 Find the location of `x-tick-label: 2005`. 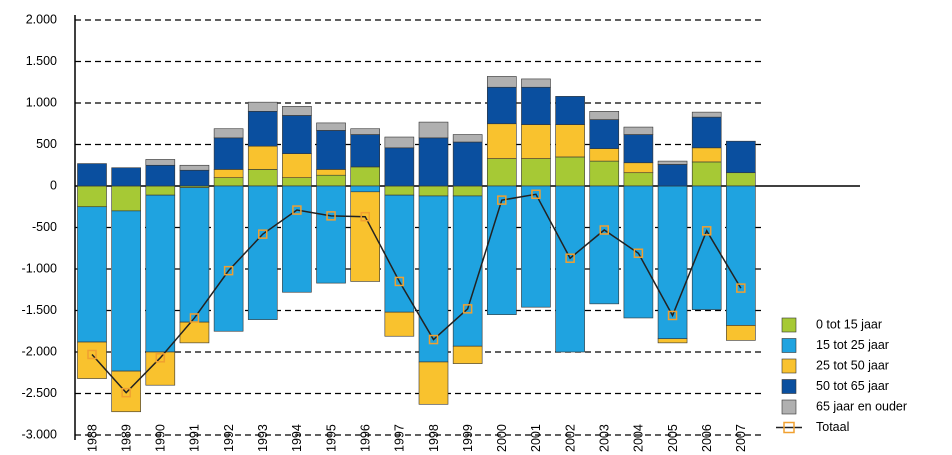

x-tick-label: 2005 is located at coordinates (673, 438).